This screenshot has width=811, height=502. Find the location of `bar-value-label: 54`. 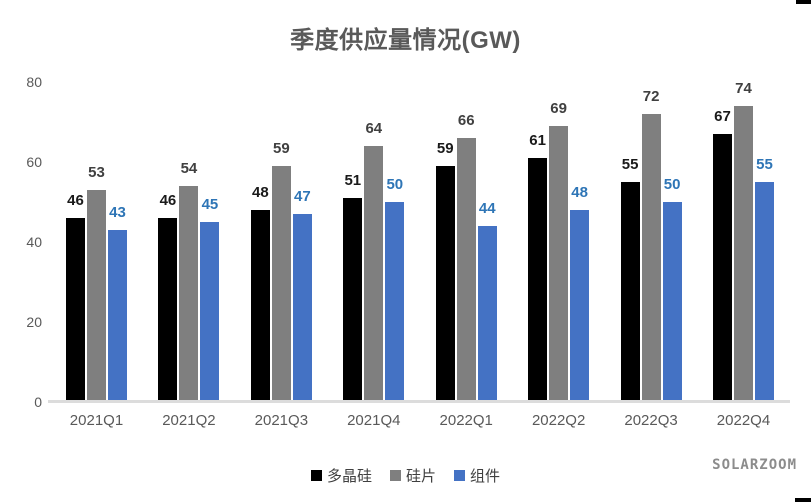

bar-value-label: 54 is located at coordinates (189, 168).